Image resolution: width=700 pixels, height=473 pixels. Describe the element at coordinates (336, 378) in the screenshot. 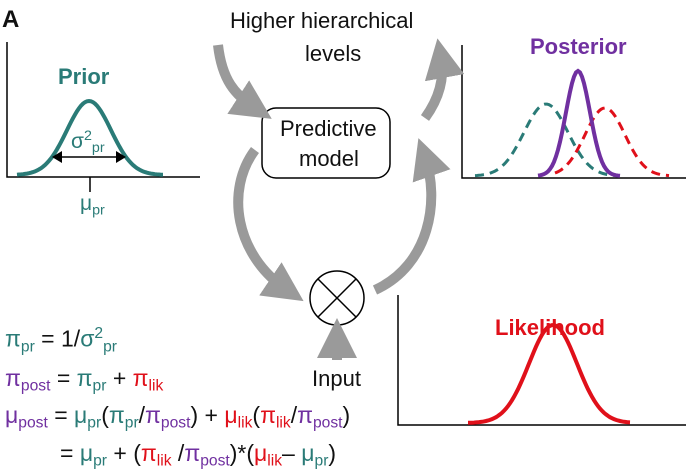

I see `input-label: Input` at that location.